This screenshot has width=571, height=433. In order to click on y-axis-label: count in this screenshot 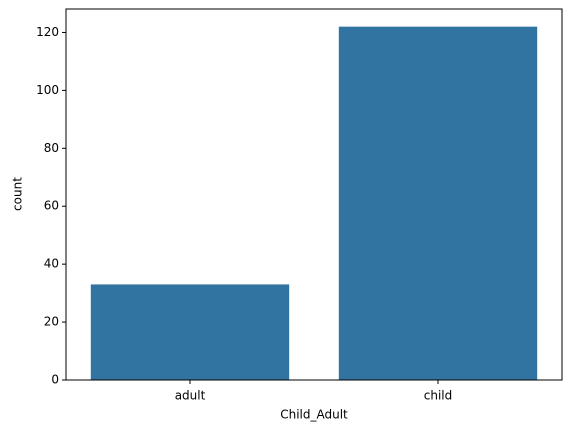, I will do `click(18, 194)`.